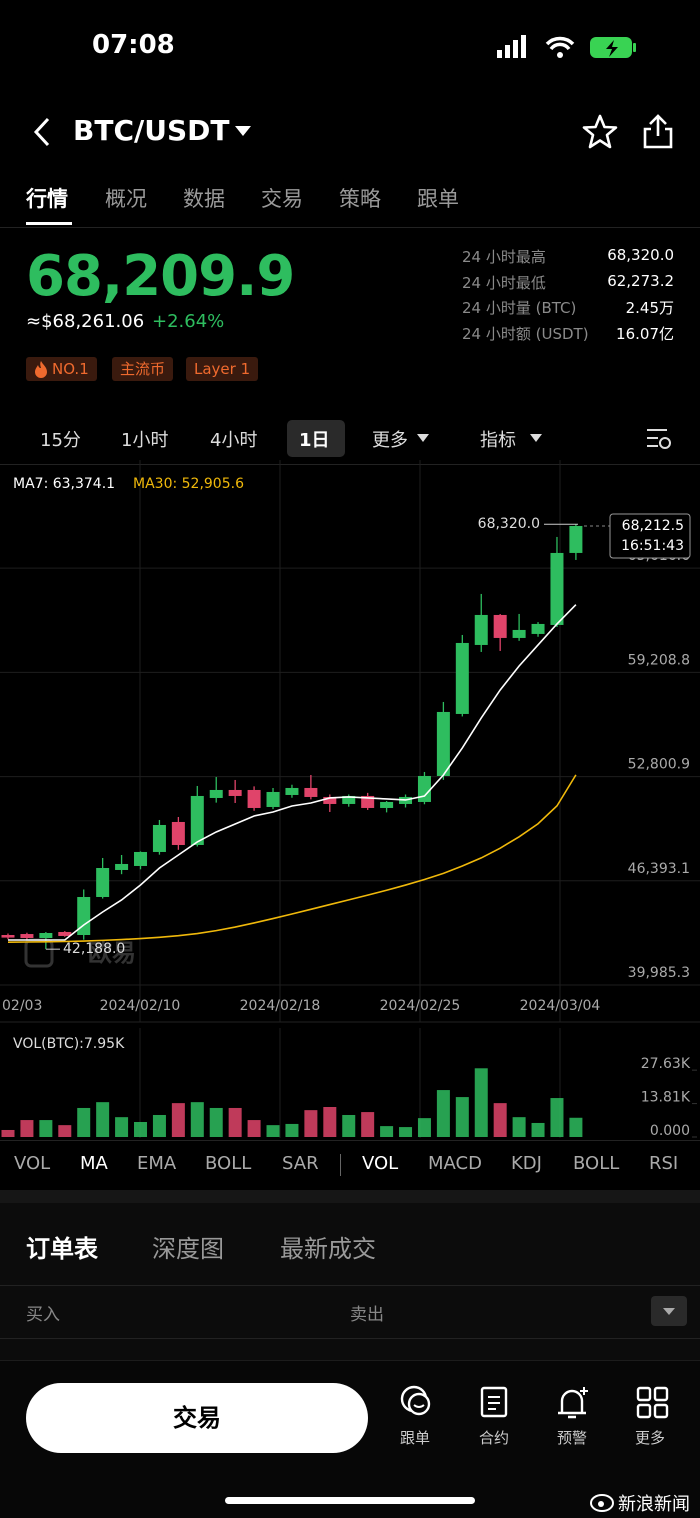 The width and height of the screenshot is (700, 1518). What do you see at coordinates (62, 1249) in the screenshot?
I see `order-tab: 订单表` at bounding box center [62, 1249].